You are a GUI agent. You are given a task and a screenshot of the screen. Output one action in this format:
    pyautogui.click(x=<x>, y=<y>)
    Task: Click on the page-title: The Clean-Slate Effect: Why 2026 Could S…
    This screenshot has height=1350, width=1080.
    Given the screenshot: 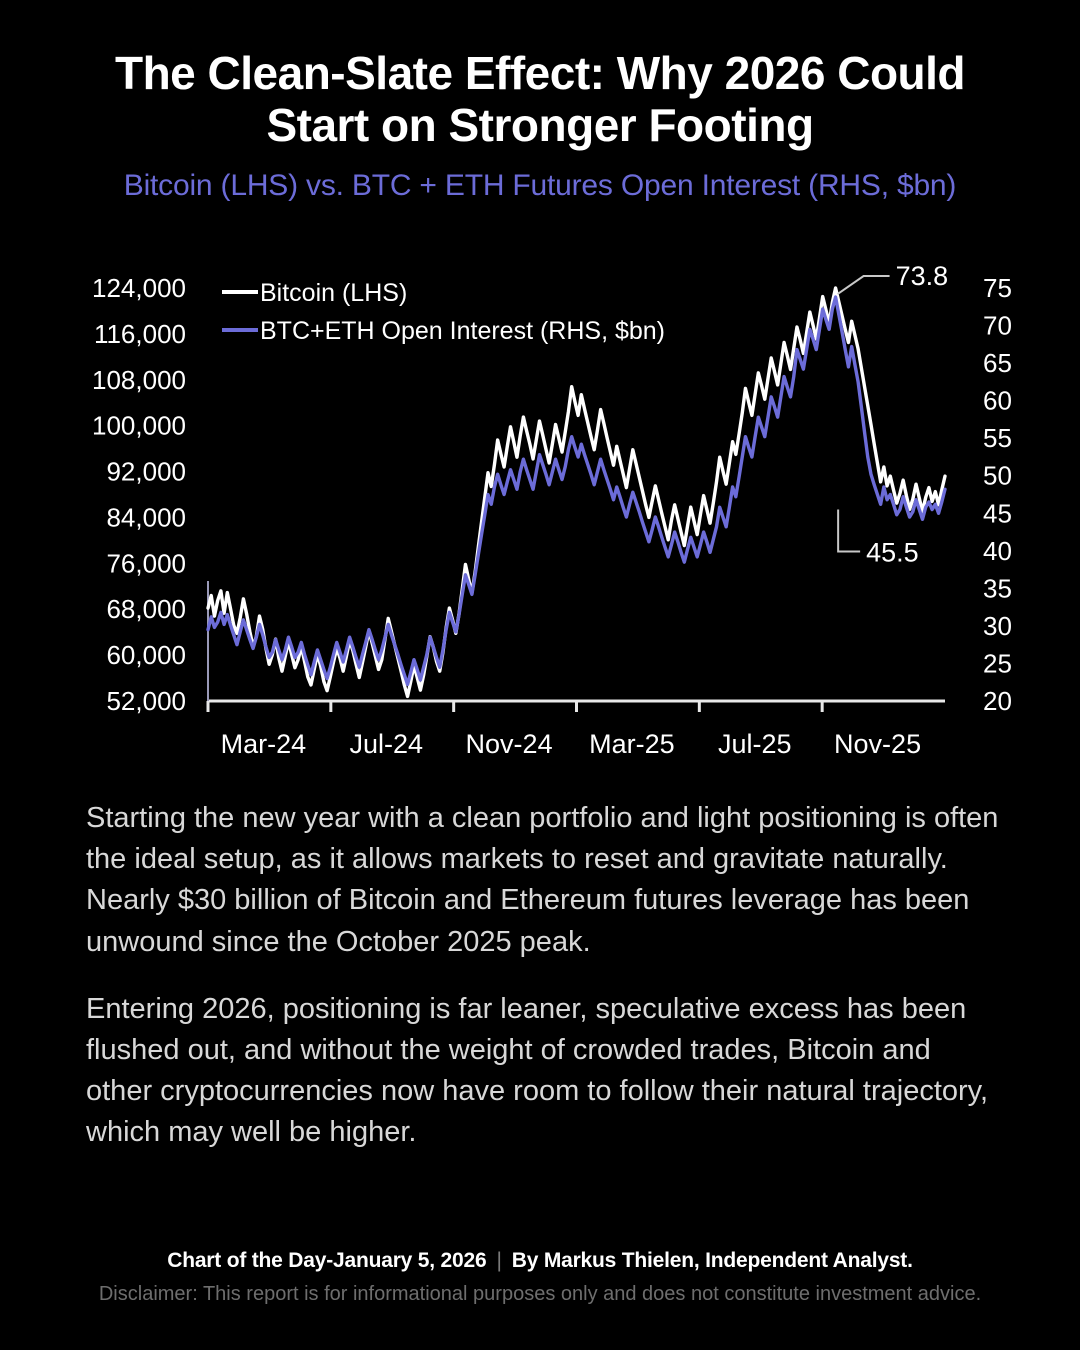 What is the action you would take?
    pyautogui.click(x=540, y=99)
    